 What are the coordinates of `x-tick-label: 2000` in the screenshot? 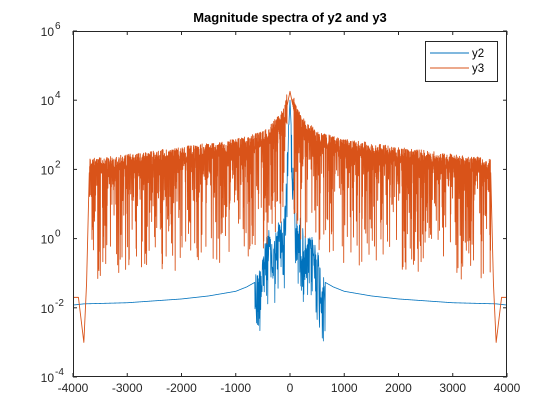 It's located at (398, 388).